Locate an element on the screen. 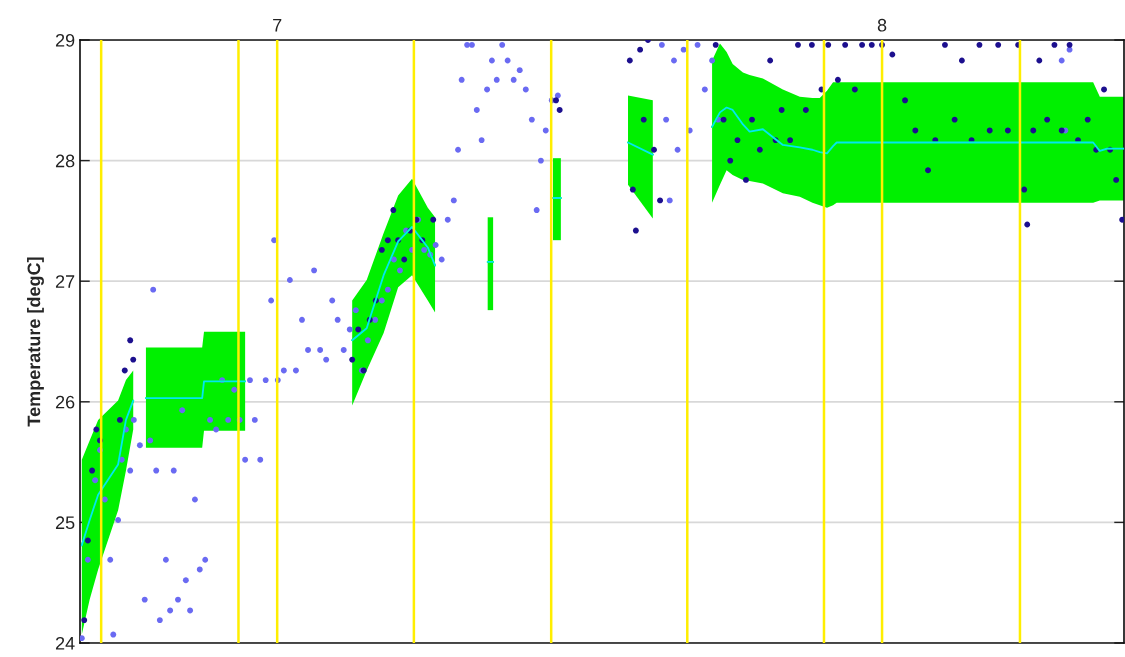 The height and width of the screenshot is (657, 1125). y-tick-label: 28 is located at coordinates (65, 161).